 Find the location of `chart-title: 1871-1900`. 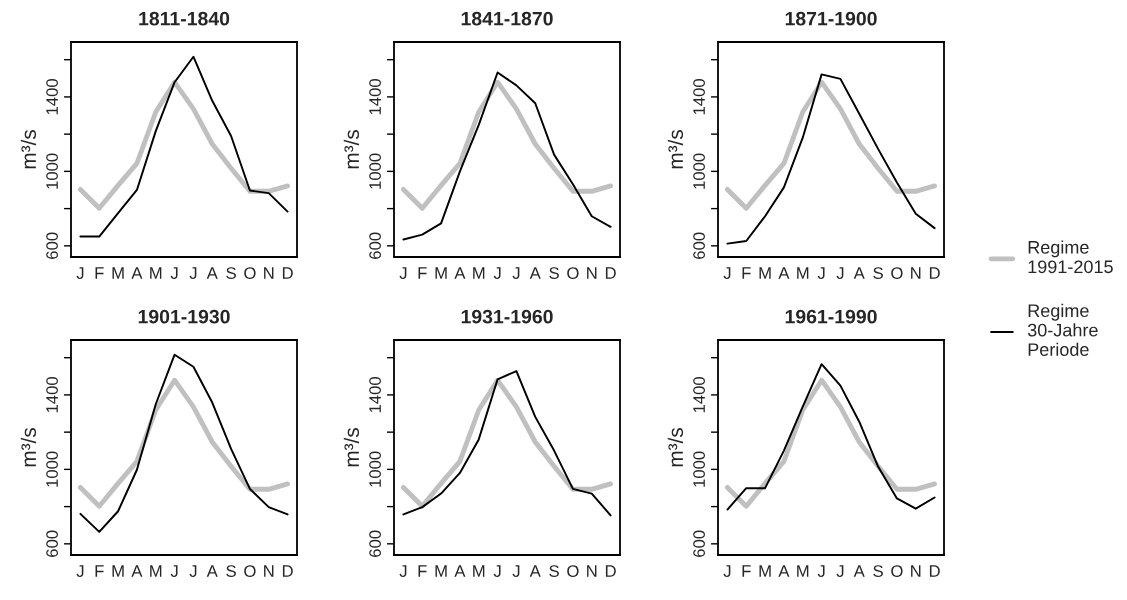

chart-title: 1871-1900 is located at coordinates (831, 18).